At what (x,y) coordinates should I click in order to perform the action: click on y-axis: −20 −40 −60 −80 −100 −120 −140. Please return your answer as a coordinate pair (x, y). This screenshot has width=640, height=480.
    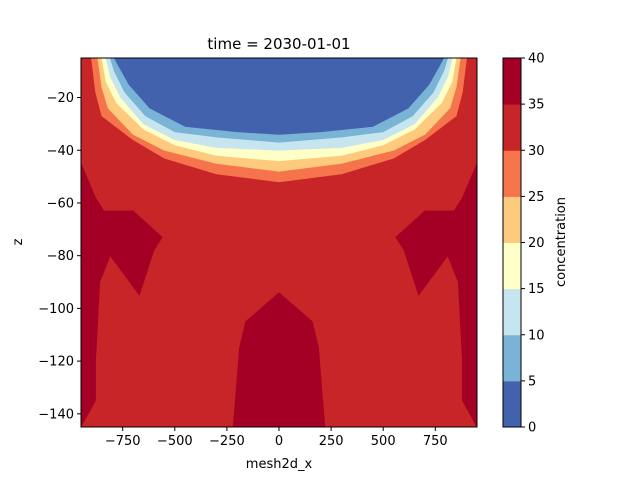
    Looking at the image, I should click on (59, 256).